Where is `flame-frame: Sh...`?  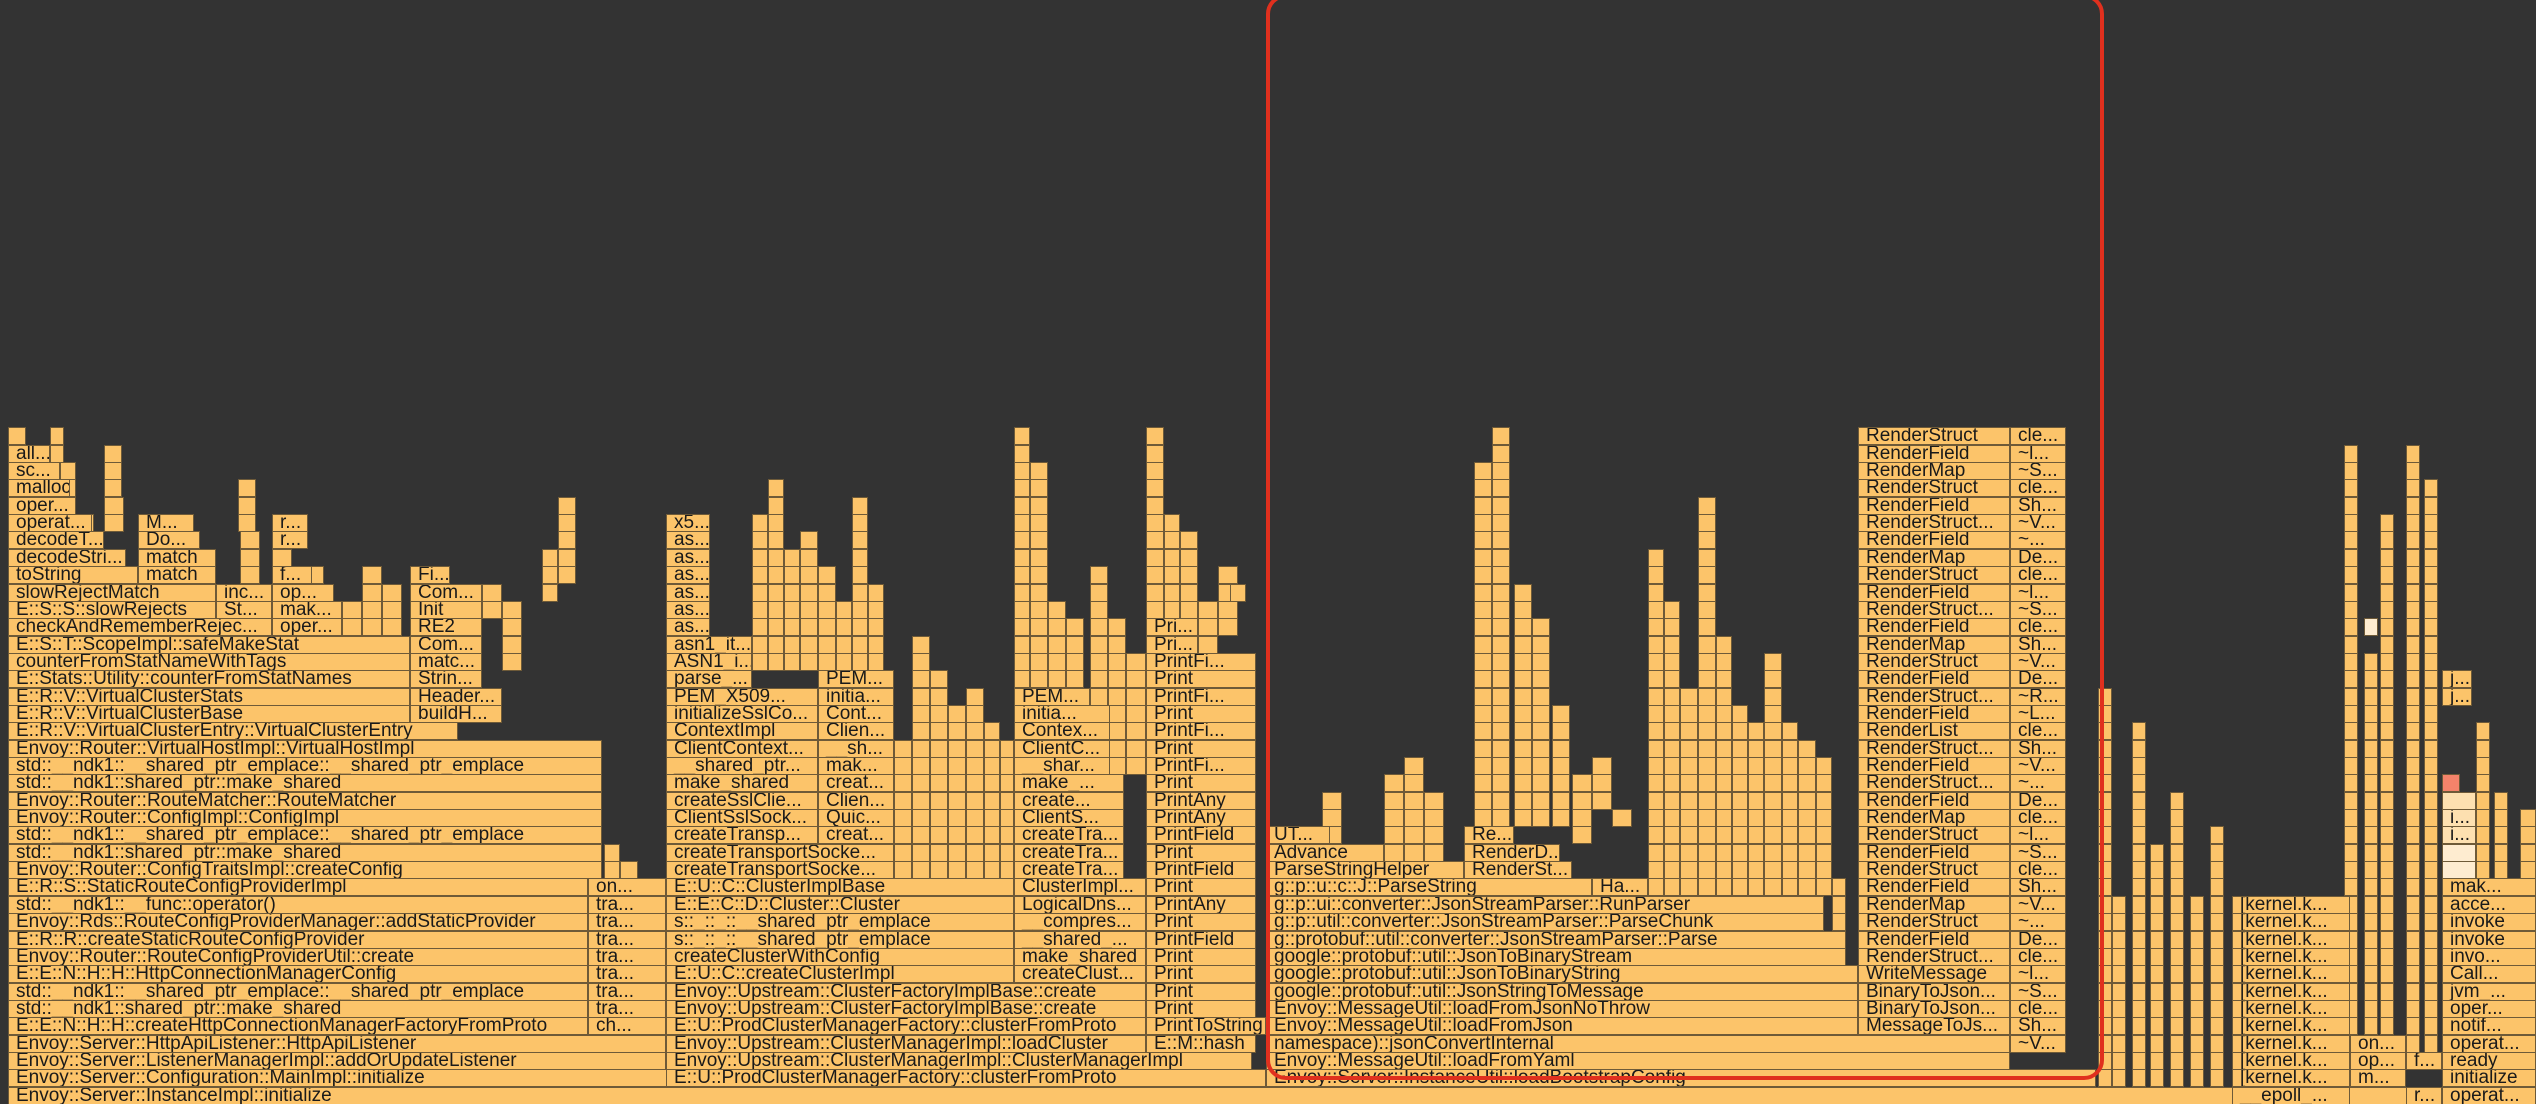
flame-frame: Sh... is located at coordinates (2038, 749).